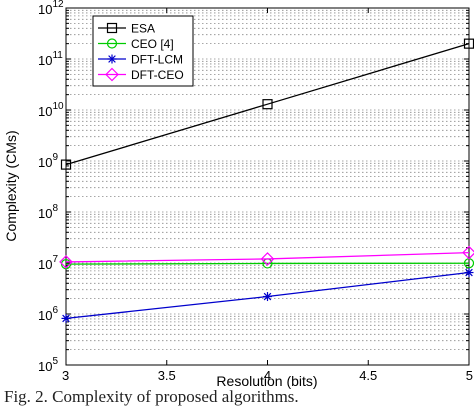 The image size is (474, 407). What do you see at coordinates (157, 75) in the screenshot?
I see `legend-label: DFT-CEO` at bounding box center [157, 75].